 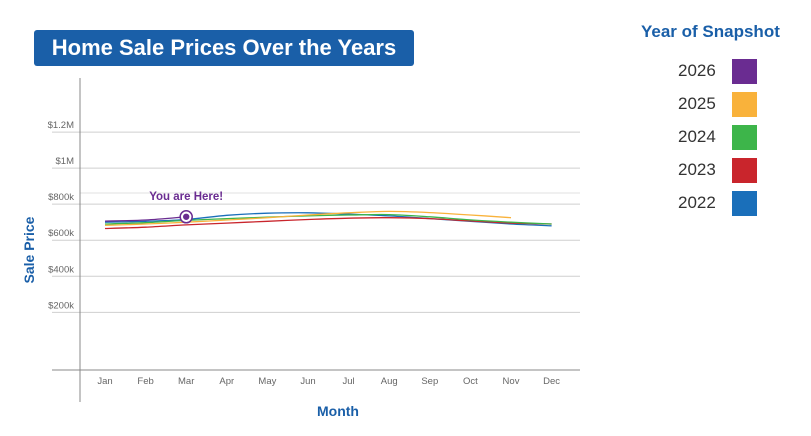 What do you see at coordinates (470, 381) in the screenshot?
I see `x-tick-label: Oct` at bounding box center [470, 381].